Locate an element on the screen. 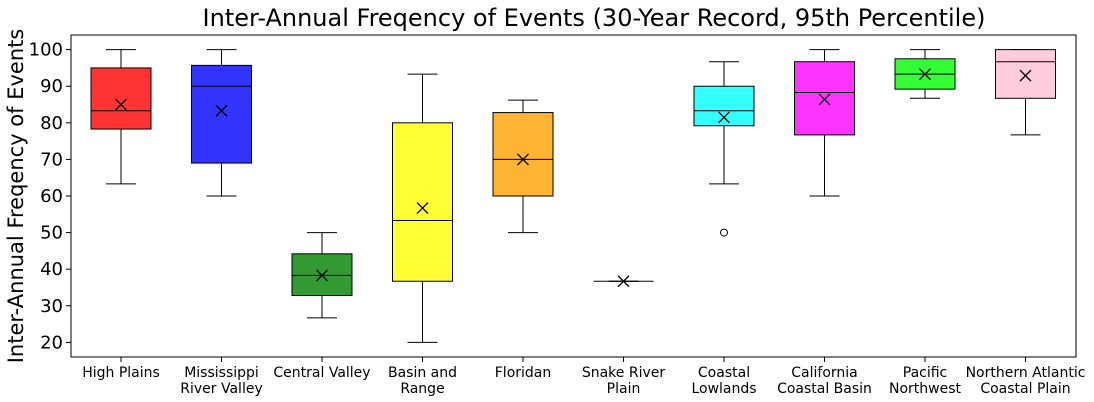 This screenshot has height=402, width=1094. x-tick-label-line: Coastal is located at coordinates (724, 373).